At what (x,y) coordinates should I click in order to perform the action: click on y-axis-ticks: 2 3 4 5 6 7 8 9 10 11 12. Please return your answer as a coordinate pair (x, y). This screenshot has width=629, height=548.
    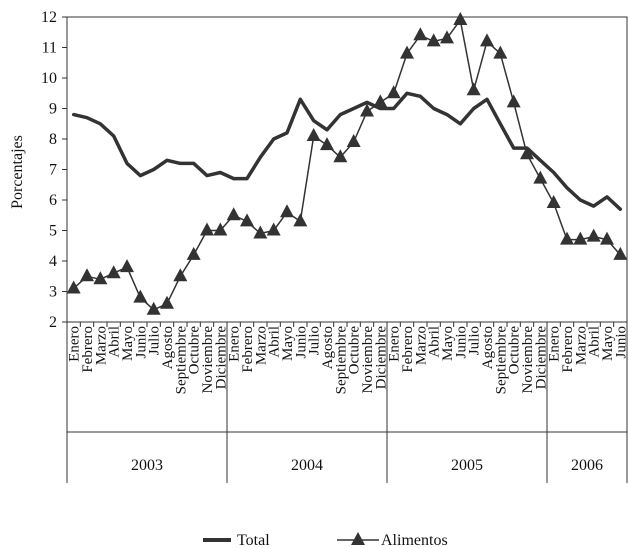
    Looking at the image, I should click on (54, 170).